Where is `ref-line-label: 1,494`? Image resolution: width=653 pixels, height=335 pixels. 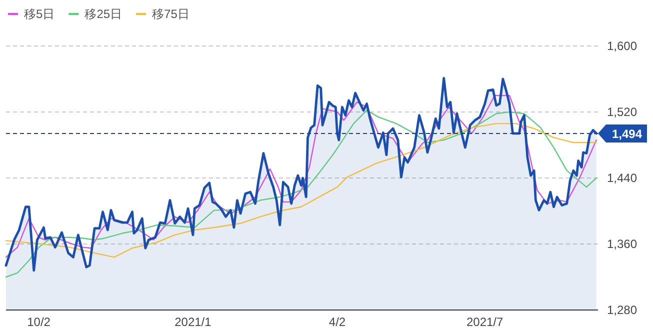 ref-line-label: 1,494 is located at coordinates (627, 133).